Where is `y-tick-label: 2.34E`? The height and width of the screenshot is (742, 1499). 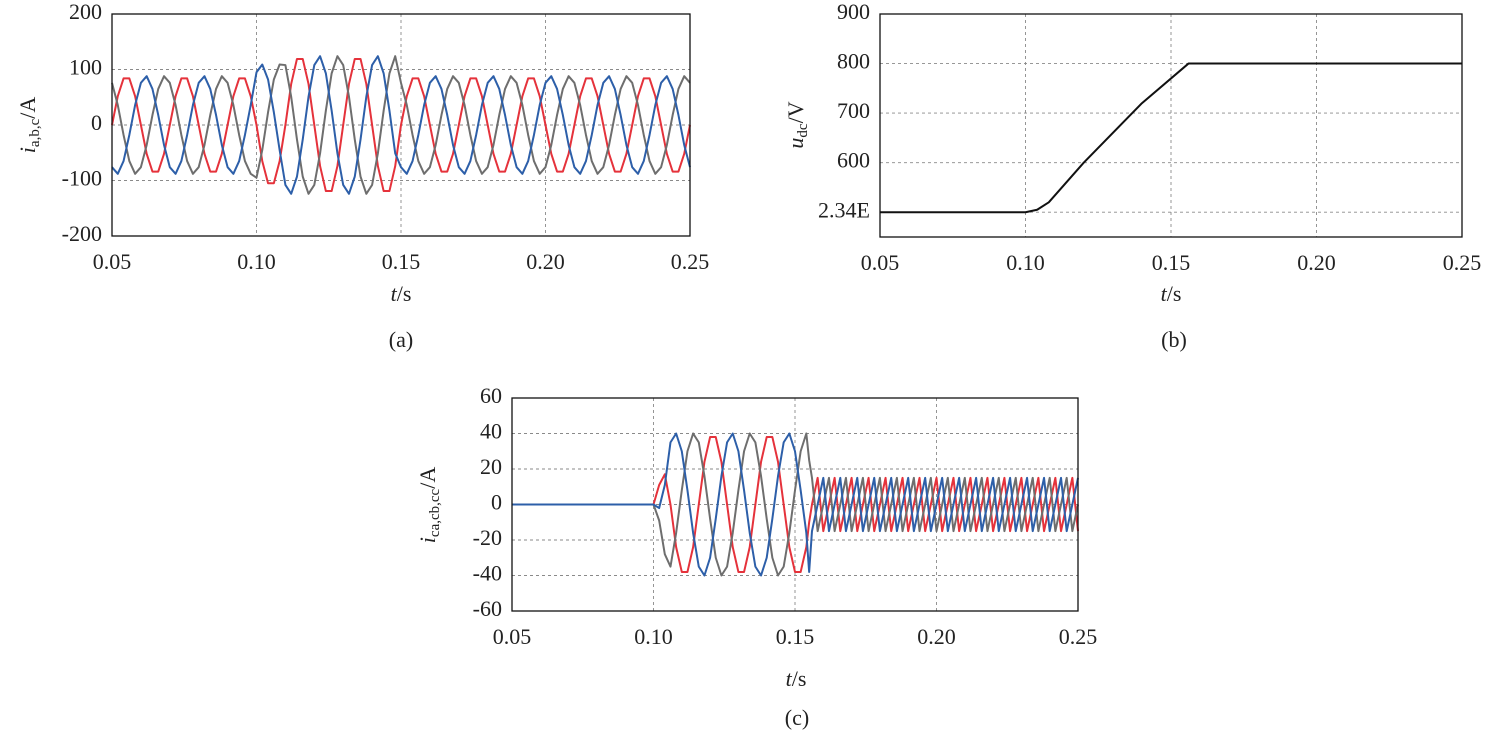 y-tick-label: 2.34E is located at coordinates (844, 209).